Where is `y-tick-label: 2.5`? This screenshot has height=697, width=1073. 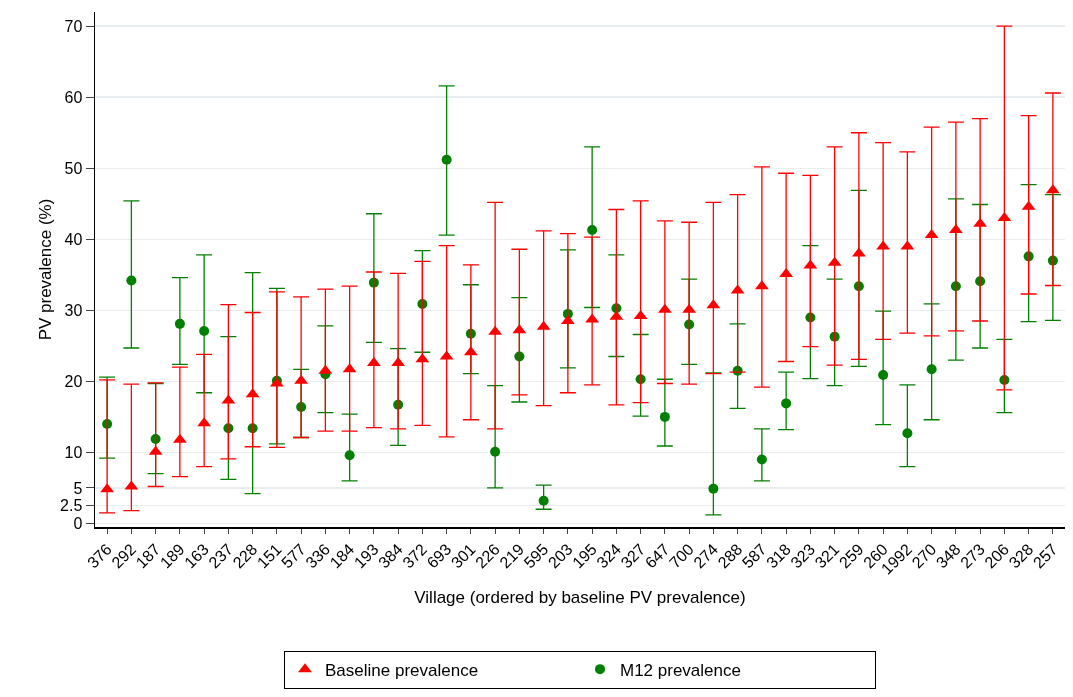
y-tick-label: 2.5 is located at coordinates (71, 506).